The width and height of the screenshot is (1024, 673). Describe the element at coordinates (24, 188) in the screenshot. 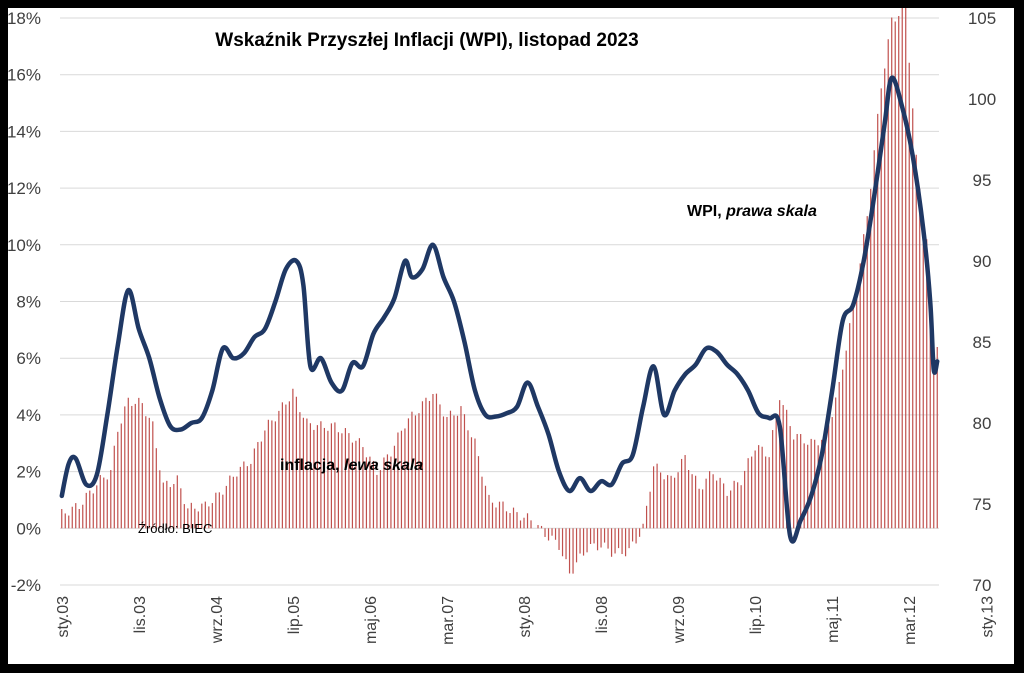

I see `left-tick-label: 12%` at that location.